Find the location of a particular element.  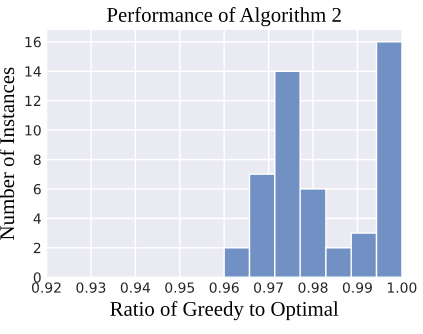

x-tick-label: 0.94 is located at coordinates (135, 287).